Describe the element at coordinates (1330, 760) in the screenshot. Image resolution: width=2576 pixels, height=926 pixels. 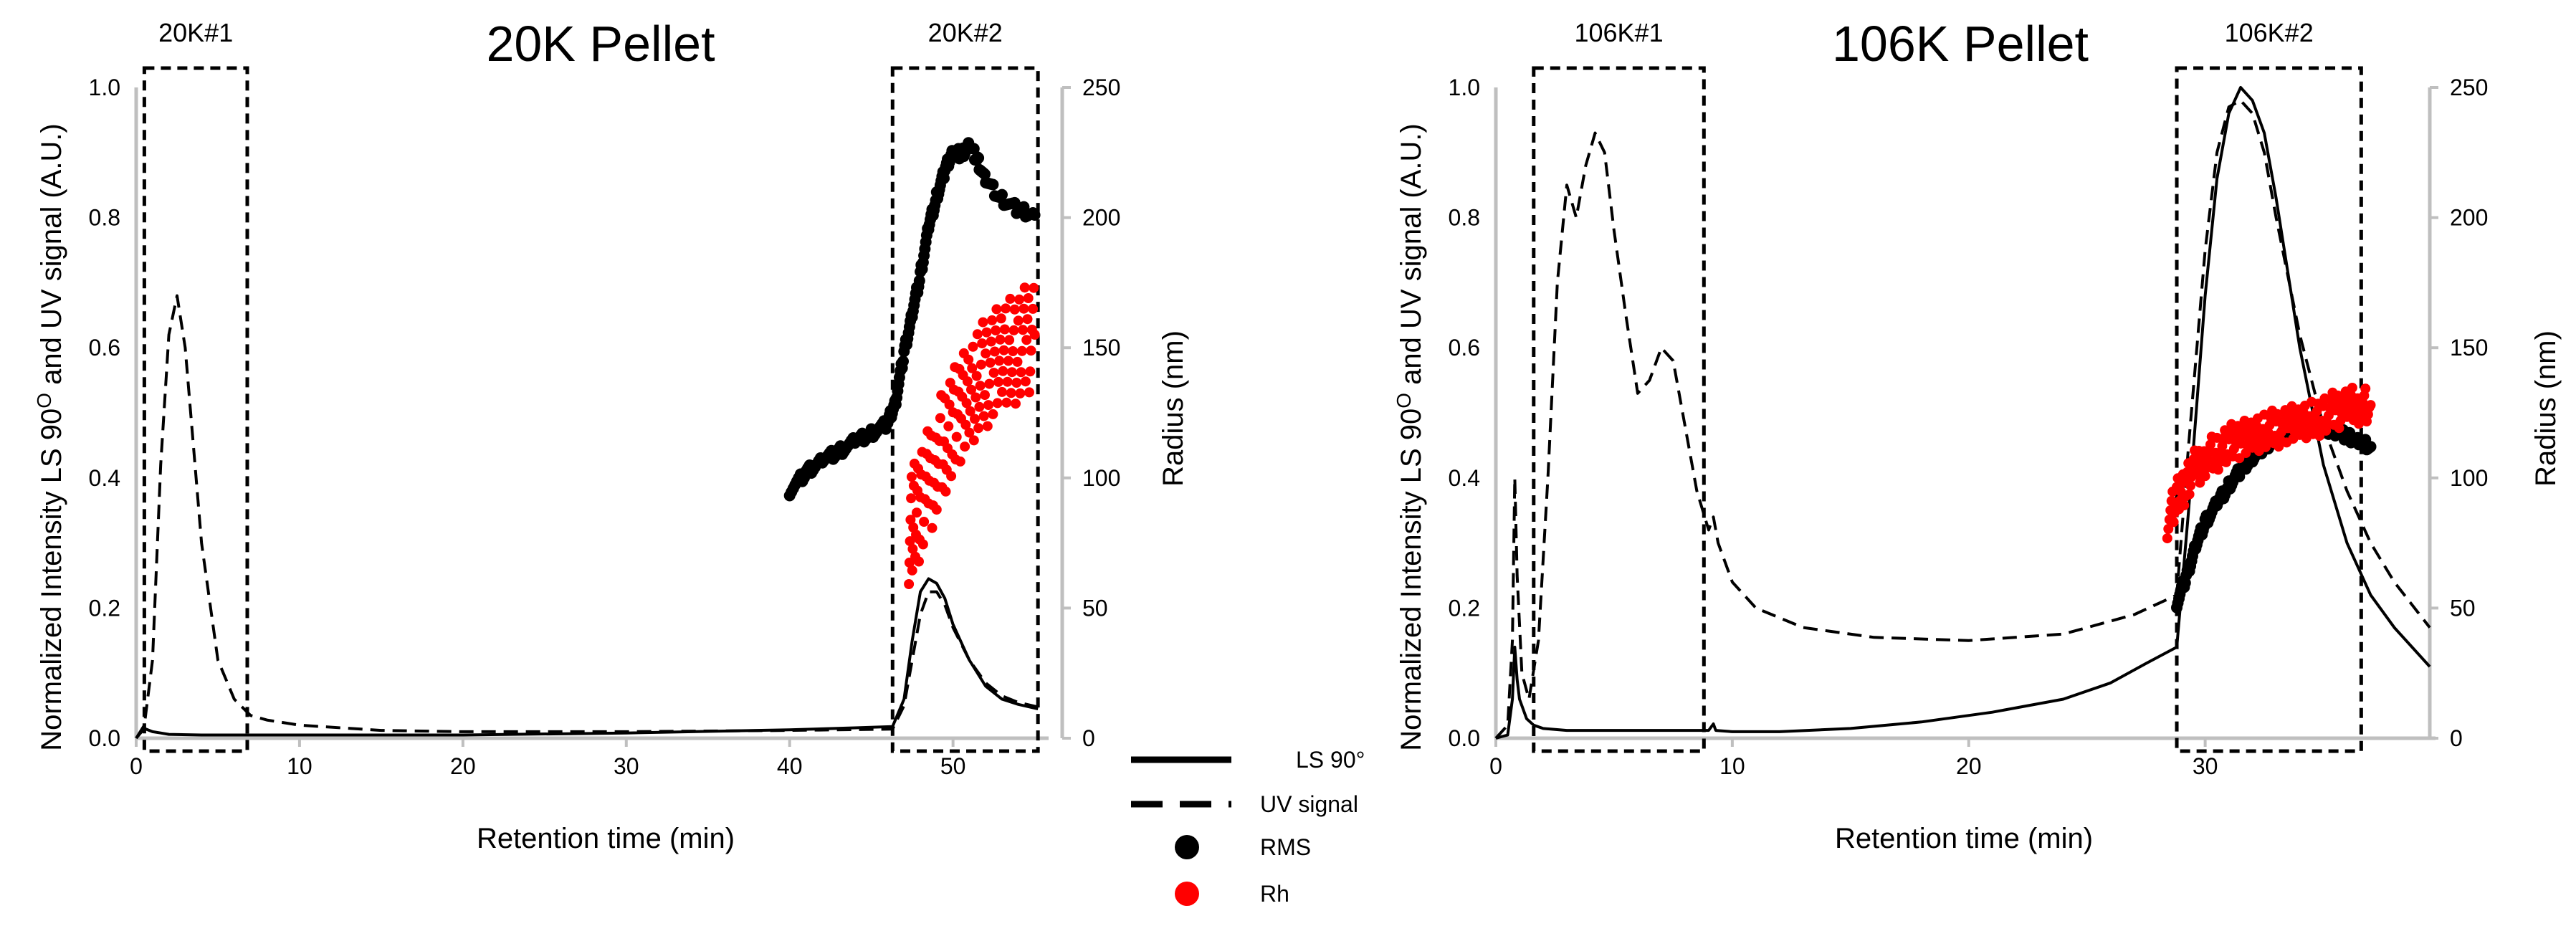
I see `legend-label-ls90: LS 90°` at that location.